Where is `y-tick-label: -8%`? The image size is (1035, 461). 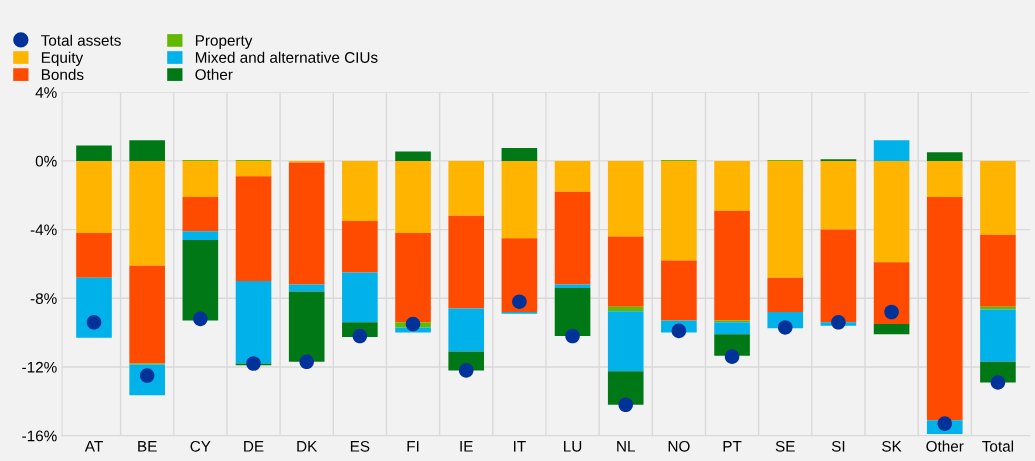 y-tick-label: -8% is located at coordinates (43, 298).